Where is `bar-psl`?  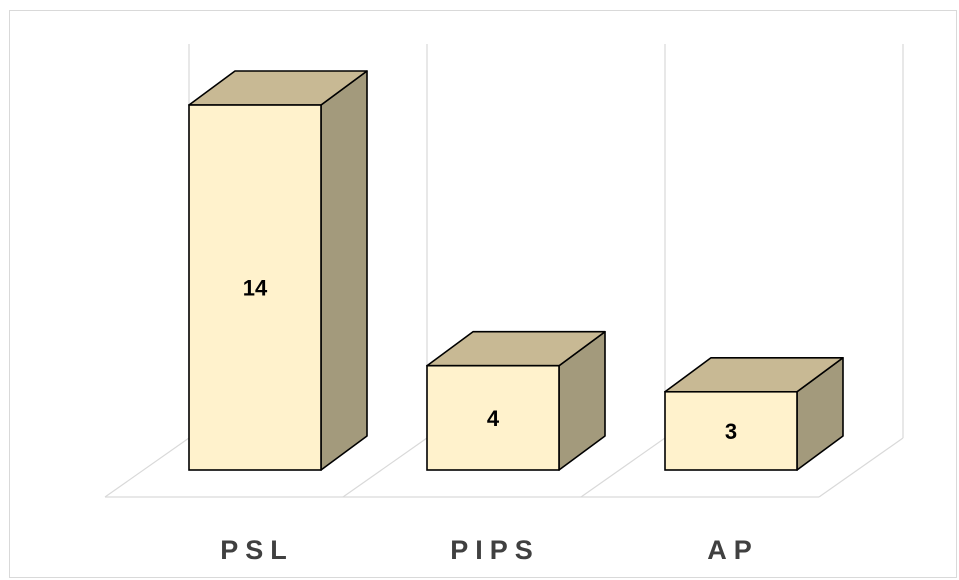 bar-psl is located at coordinates (278, 270).